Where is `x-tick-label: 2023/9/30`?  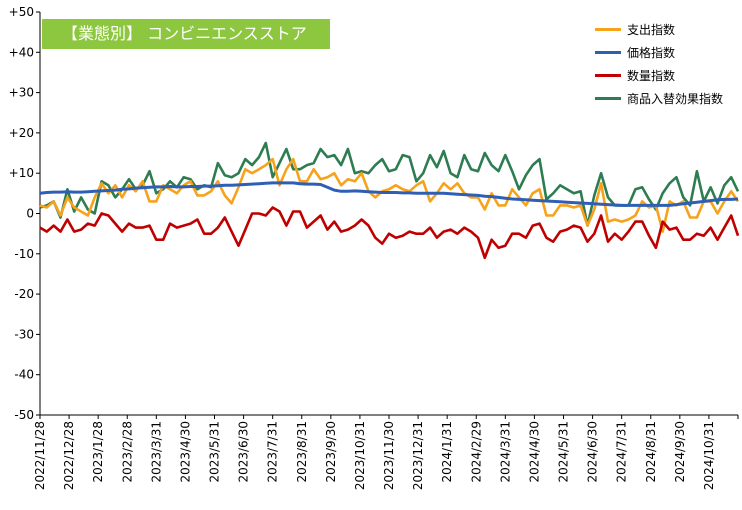 x-tick-label: 2023/9/30 is located at coordinates (331, 452).